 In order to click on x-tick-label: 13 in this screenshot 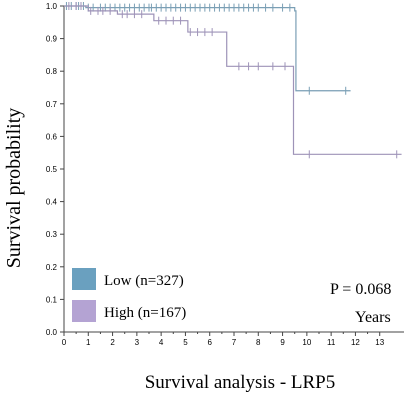, I will do `click(379, 342)`.